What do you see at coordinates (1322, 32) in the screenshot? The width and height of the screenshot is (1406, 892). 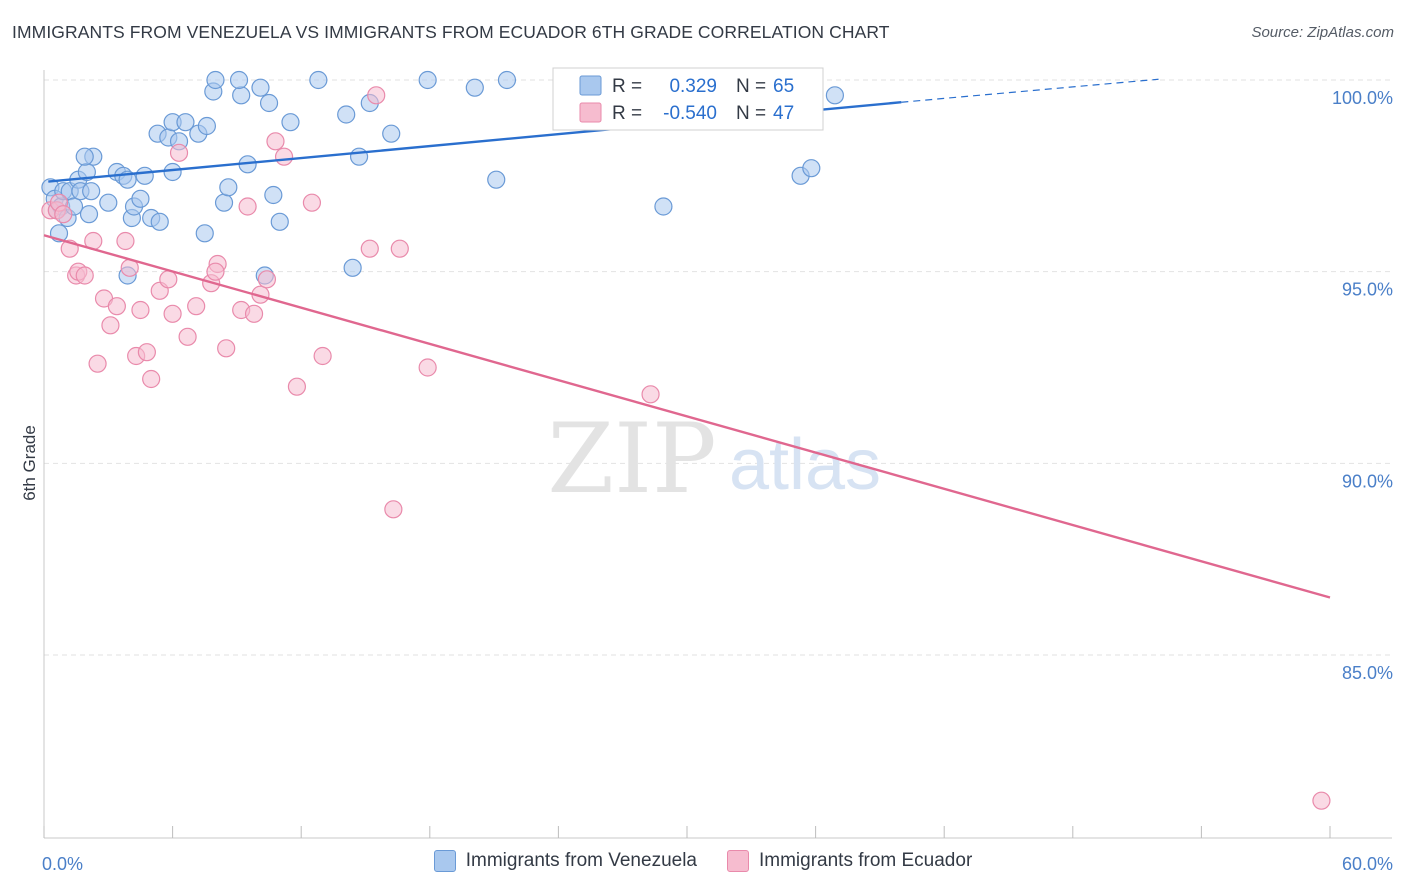 I see `chart-source: Source: ZipAtlas.com` at bounding box center [1322, 32].